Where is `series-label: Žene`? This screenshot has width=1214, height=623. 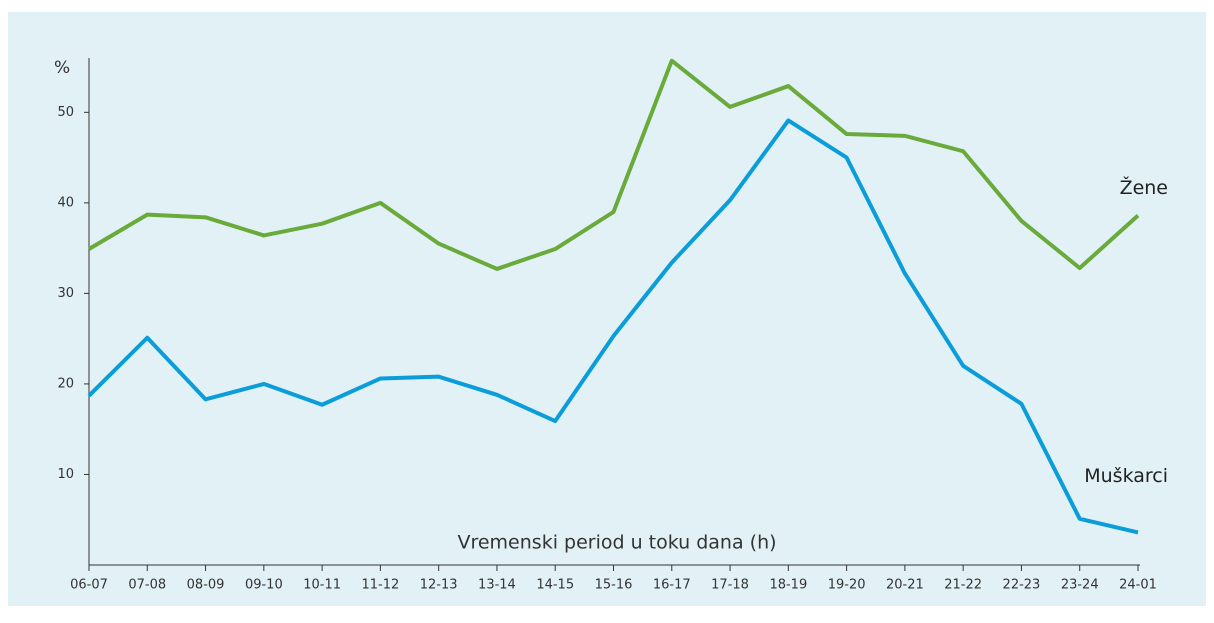 series-label: Žene is located at coordinates (1144, 187).